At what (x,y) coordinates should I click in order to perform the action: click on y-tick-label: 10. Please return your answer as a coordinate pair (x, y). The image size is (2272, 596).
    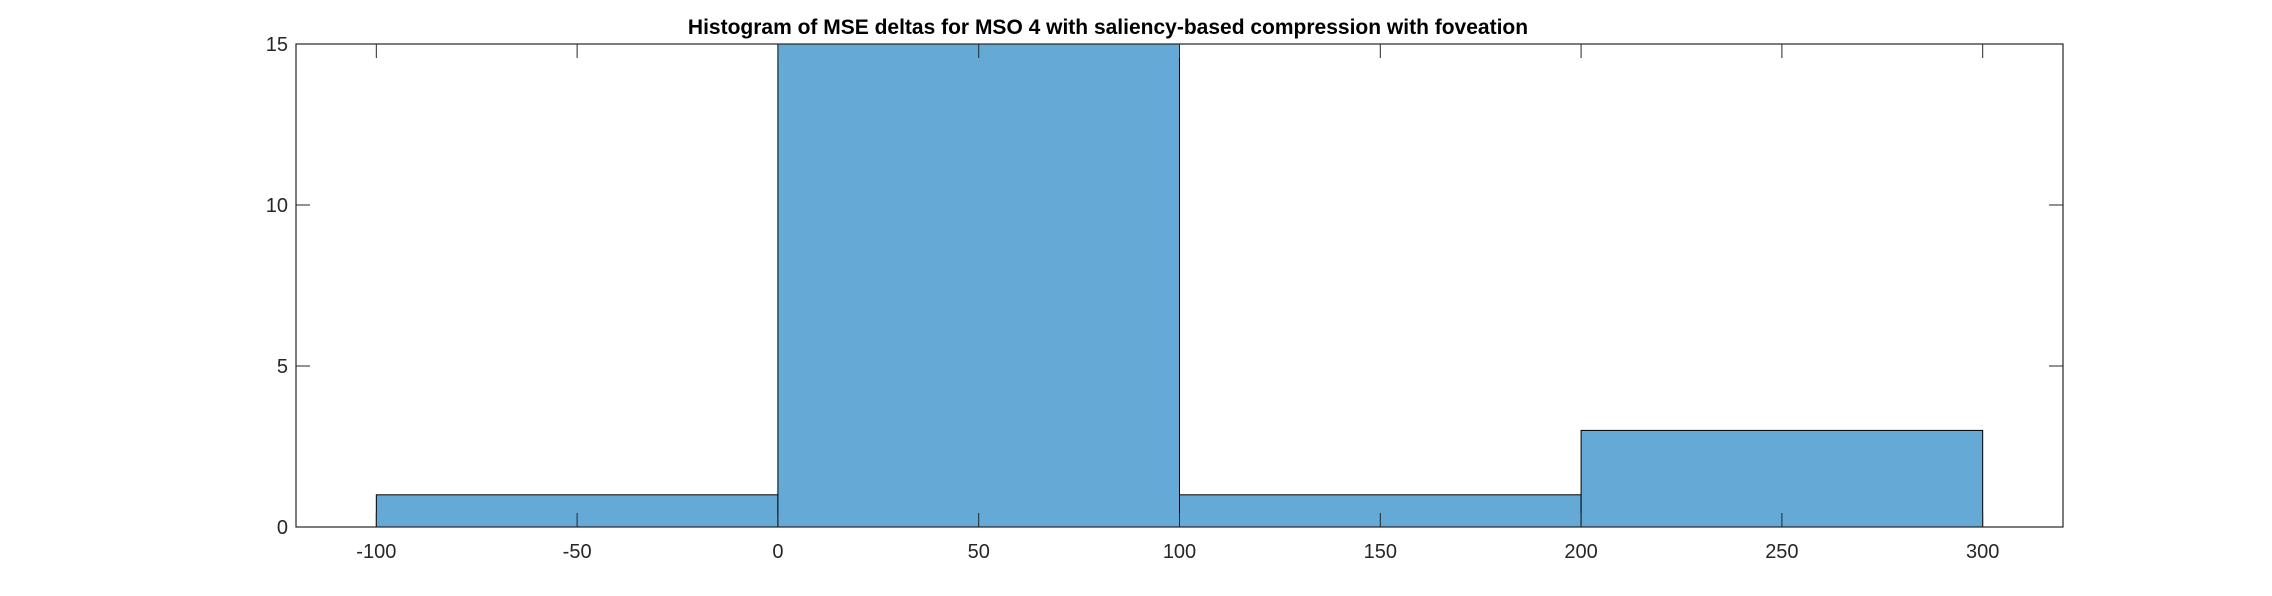
    Looking at the image, I should click on (277, 206).